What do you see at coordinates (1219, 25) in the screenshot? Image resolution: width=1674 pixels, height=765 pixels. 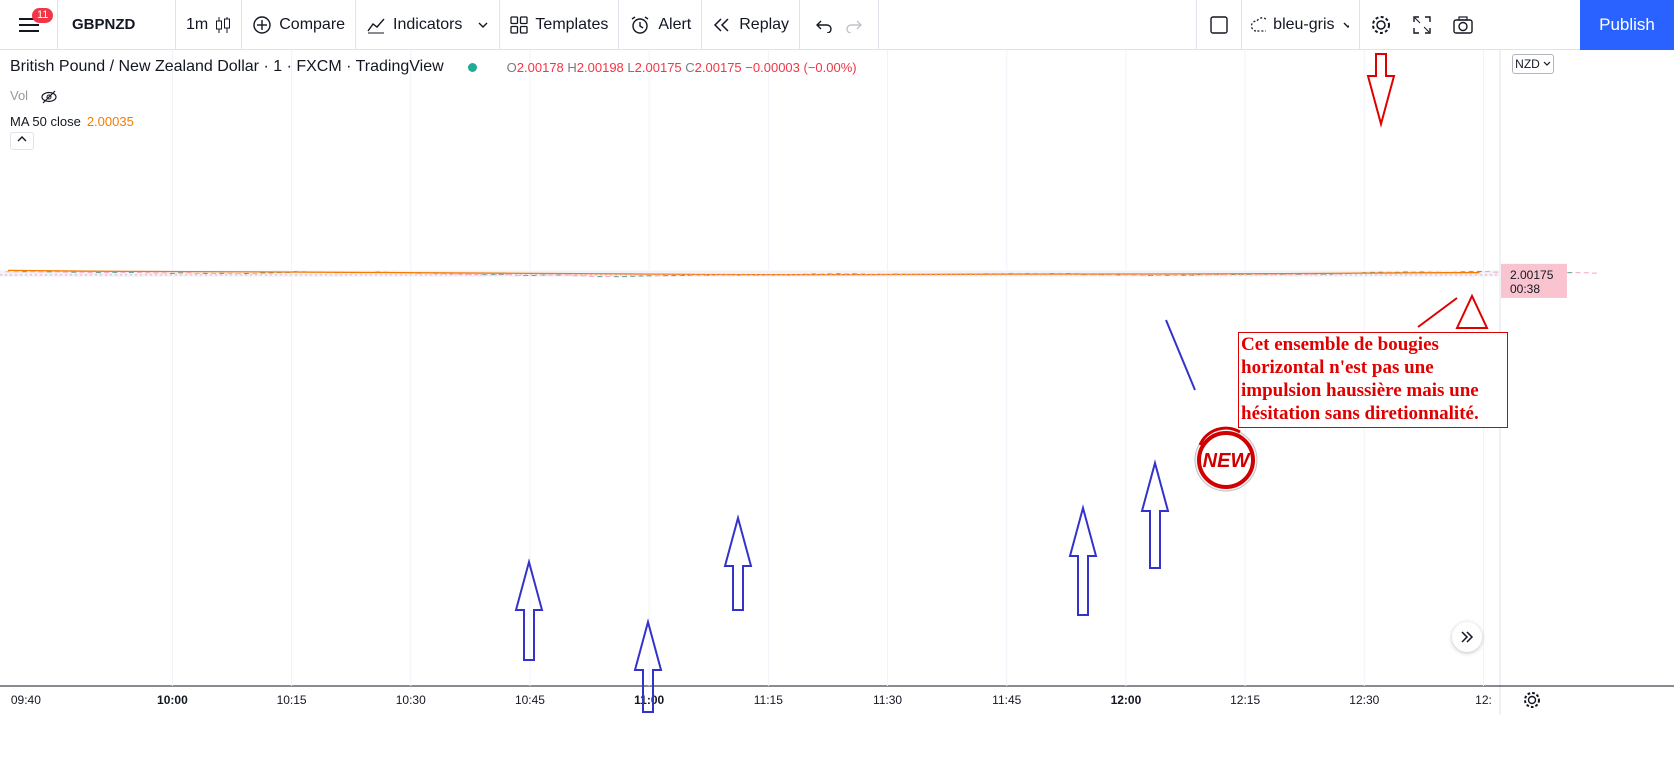 I see `layout-select-button` at bounding box center [1219, 25].